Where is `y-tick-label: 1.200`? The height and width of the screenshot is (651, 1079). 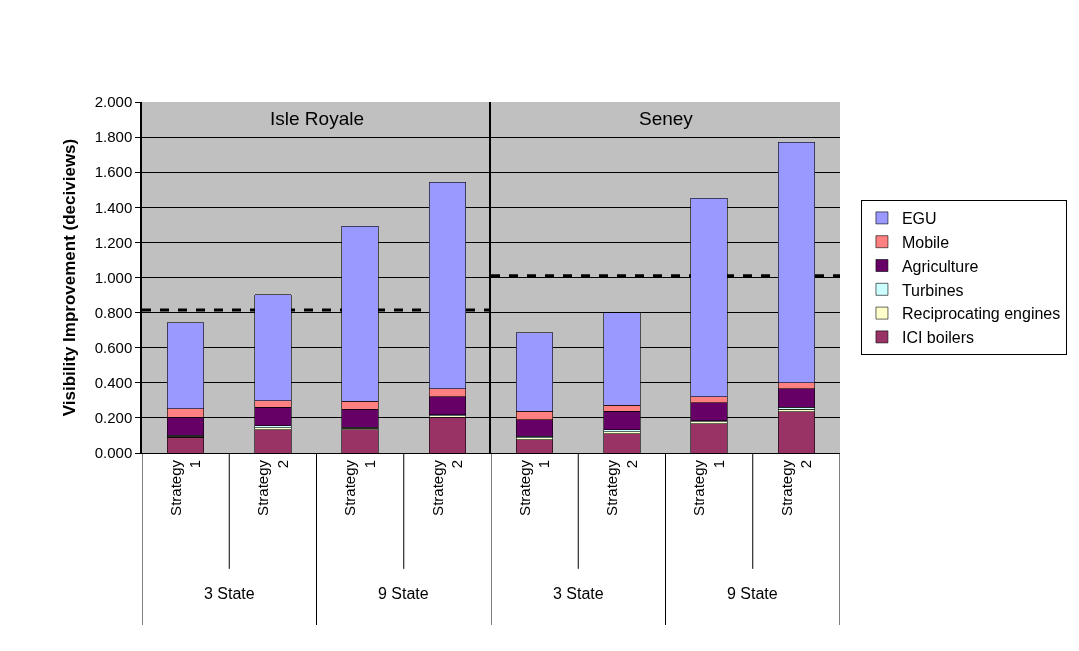 y-tick-label: 1.200 is located at coordinates (113, 242).